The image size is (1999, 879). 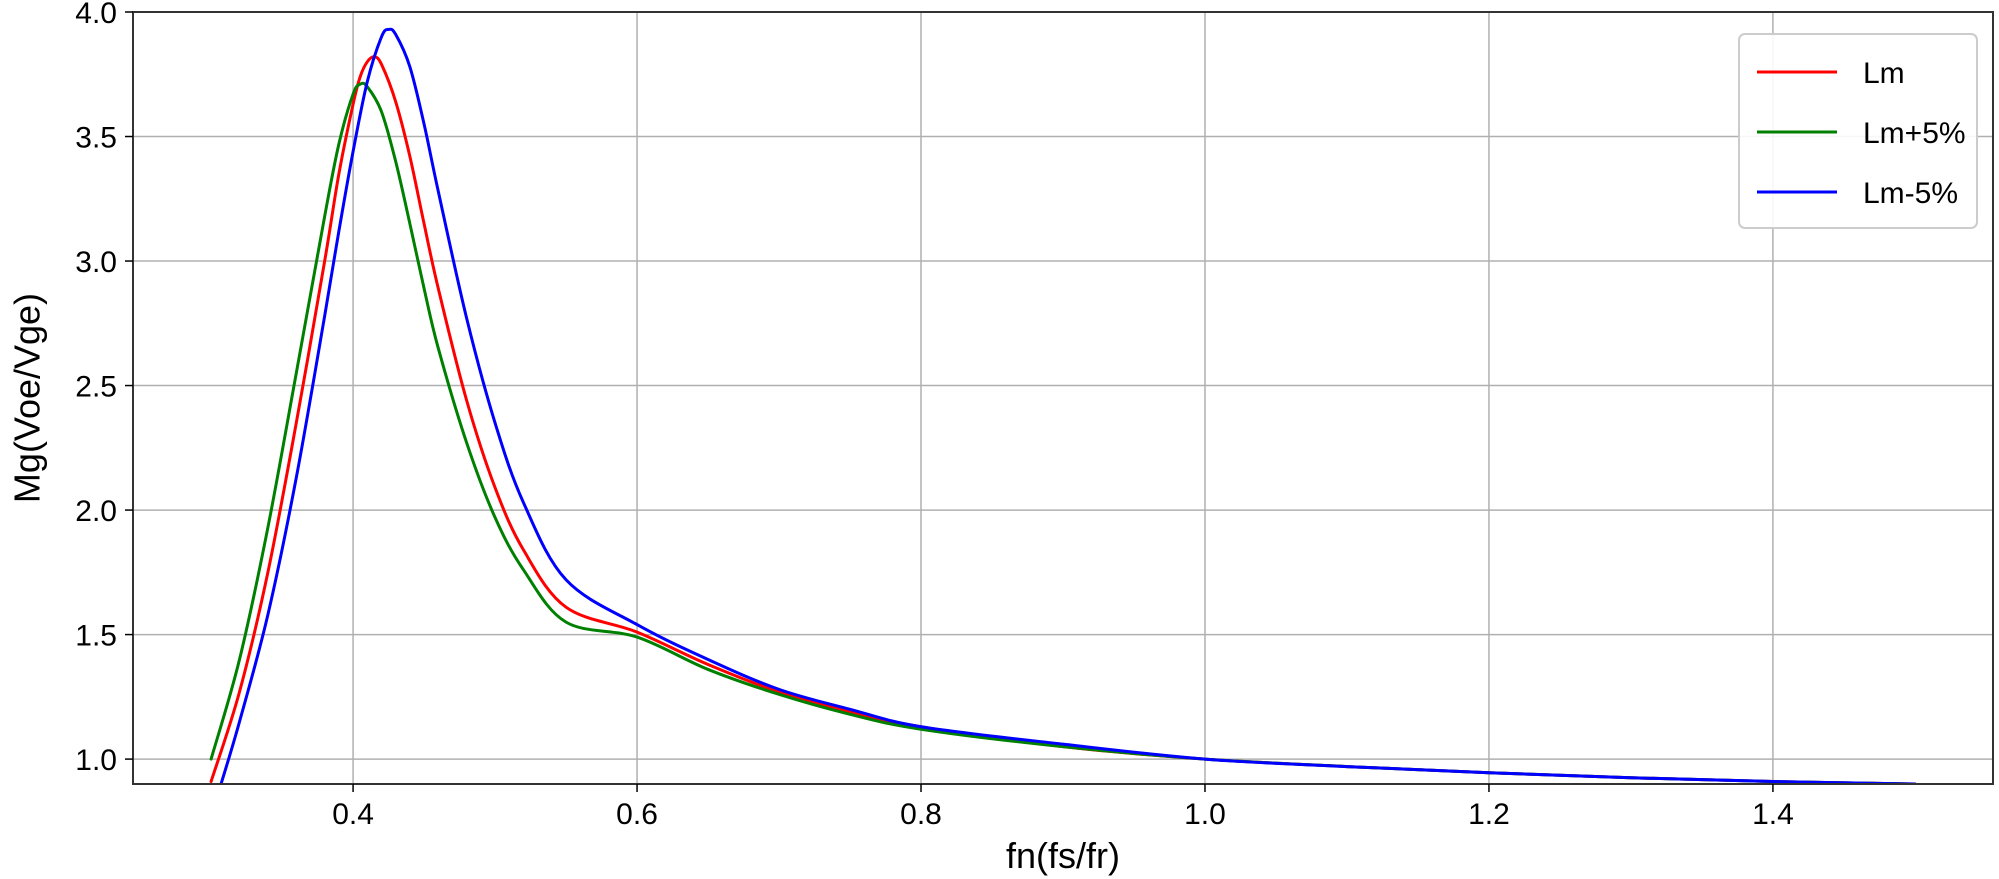 What do you see at coordinates (96, 636) in the screenshot?
I see `y-tick-label: 1.5` at bounding box center [96, 636].